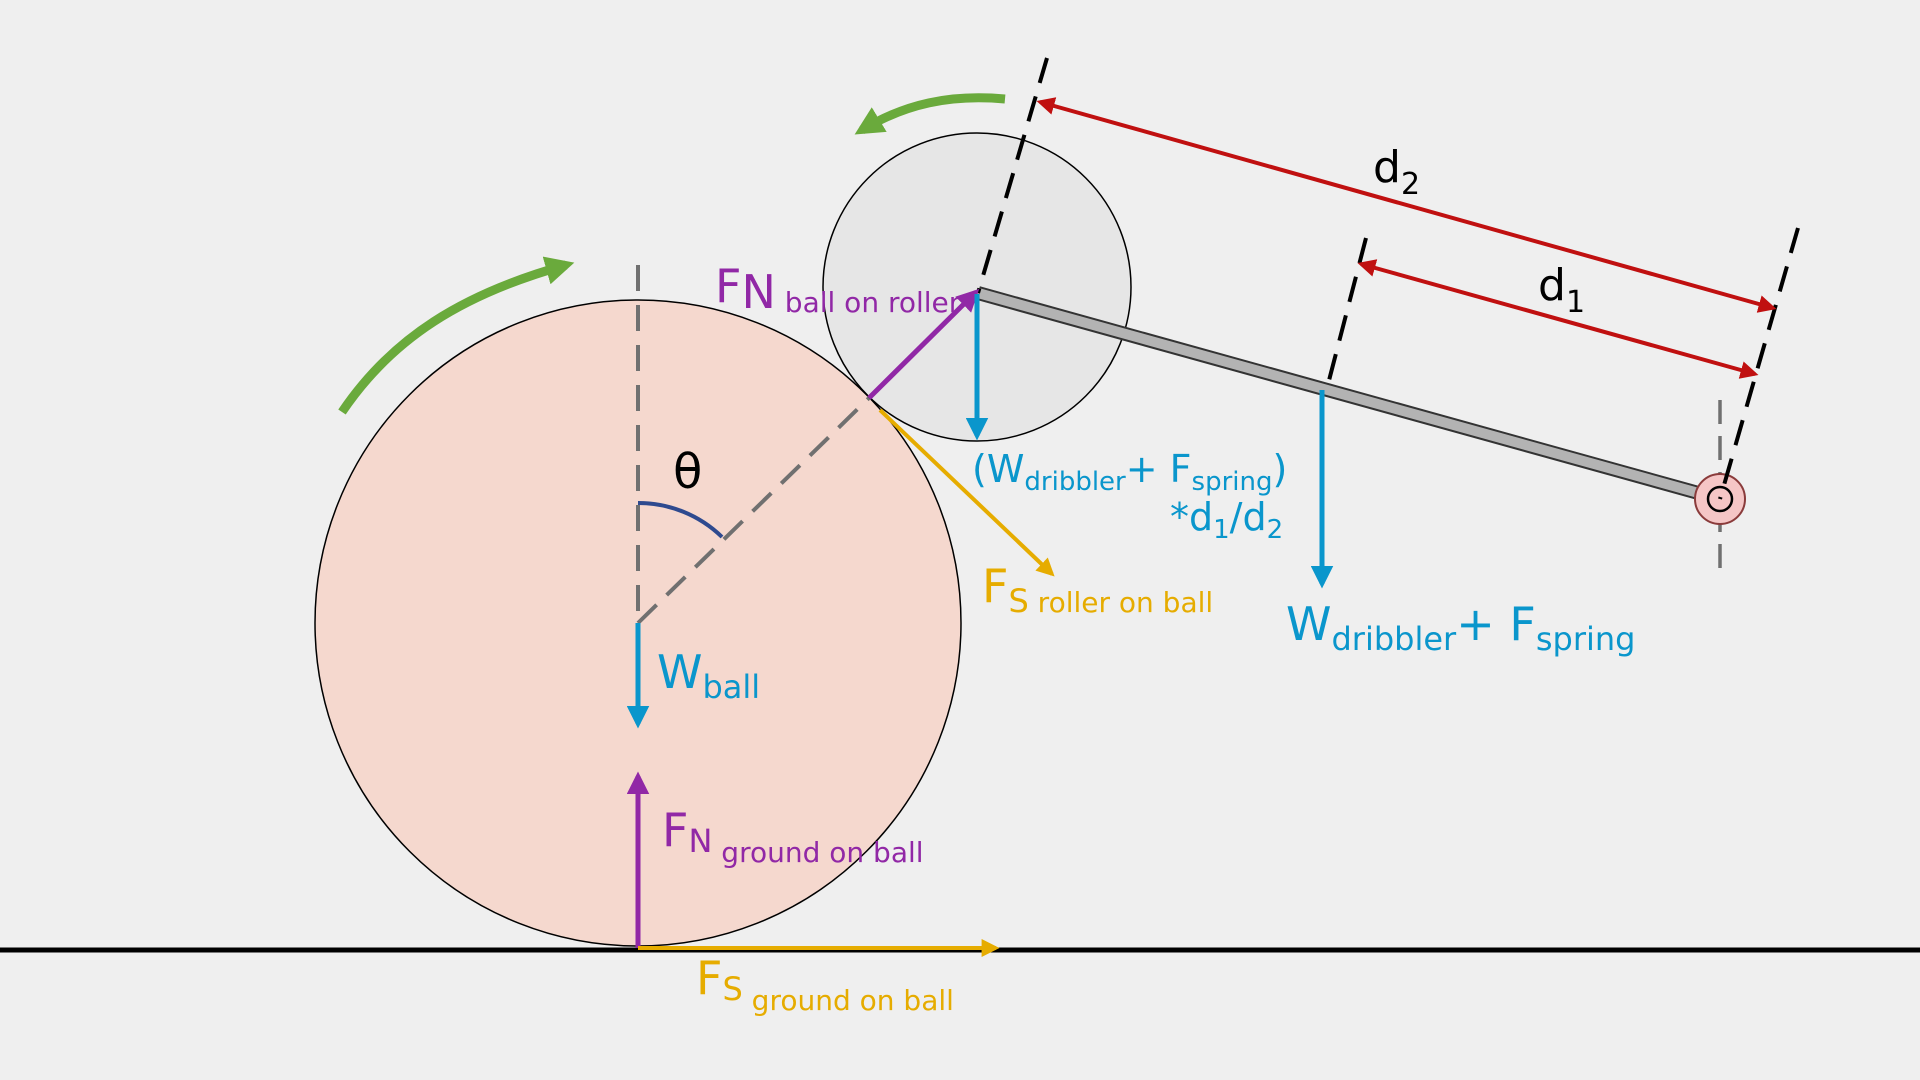 The image size is (1920, 1080). I want to click on scaled-force-label-line1: (Wdribbler+ Fspring), so click(1129, 472).